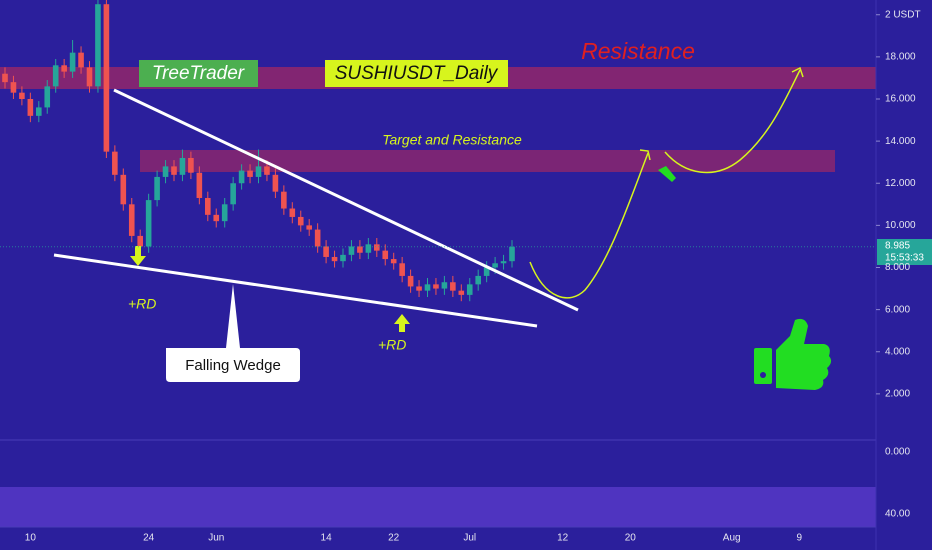  What do you see at coordinates (469, 538) in the screenshot?
I see `x-tick-label: Jul` at bounding box center [469, 538].